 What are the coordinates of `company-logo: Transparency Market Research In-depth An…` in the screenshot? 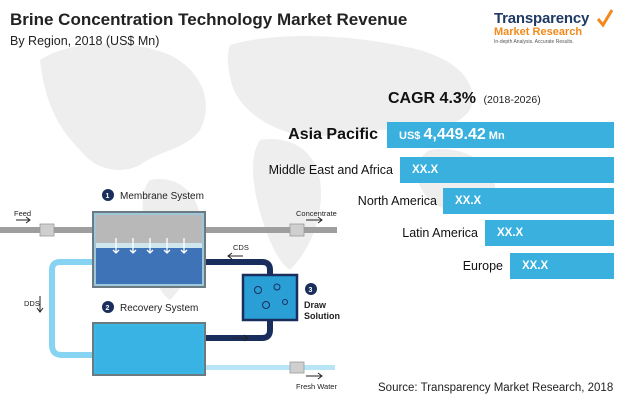 It's located at (553, 27).